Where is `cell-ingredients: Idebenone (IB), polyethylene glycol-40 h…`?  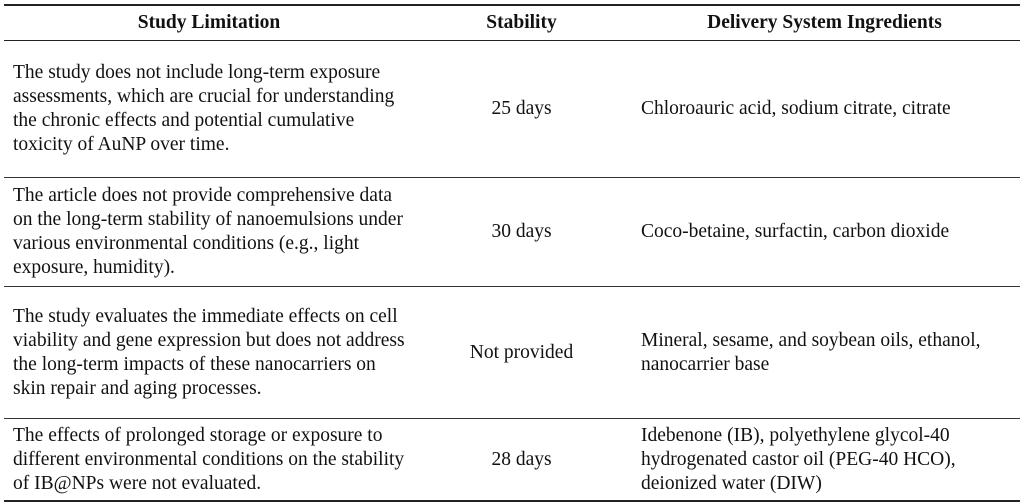
cell-ingredients: Idebenone (IB), polyethylene glycol-40 h… is located at coordinates (824, 460).